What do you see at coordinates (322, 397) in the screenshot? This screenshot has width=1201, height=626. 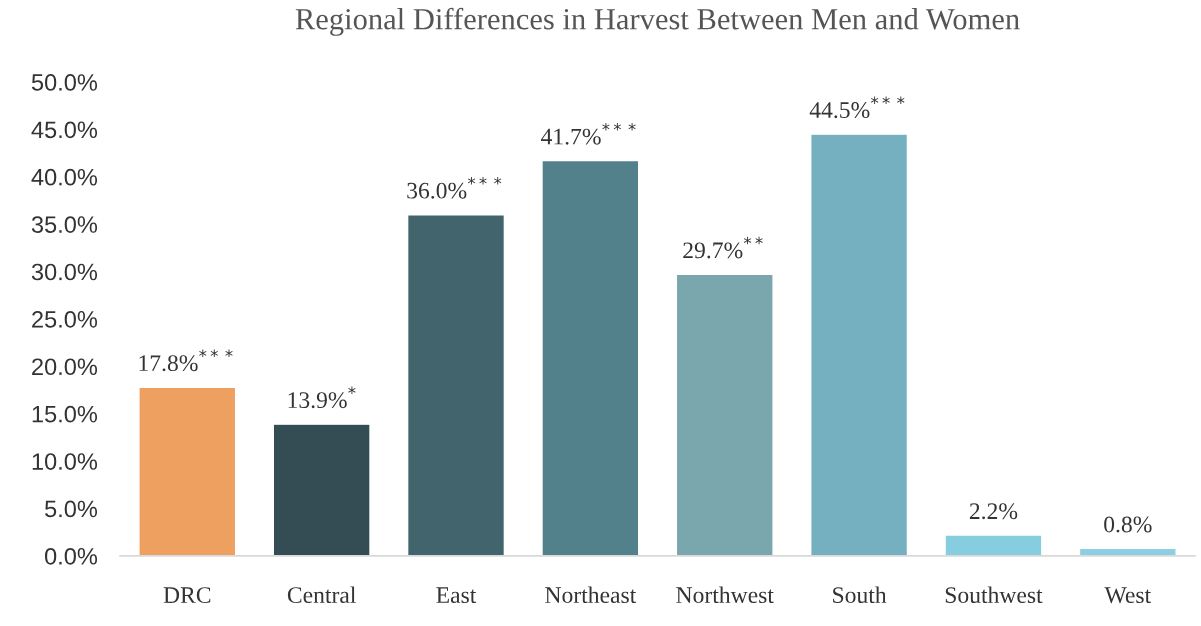 I see `data-label: 13.9%$^{*}$` at bounding box center [322, 397].